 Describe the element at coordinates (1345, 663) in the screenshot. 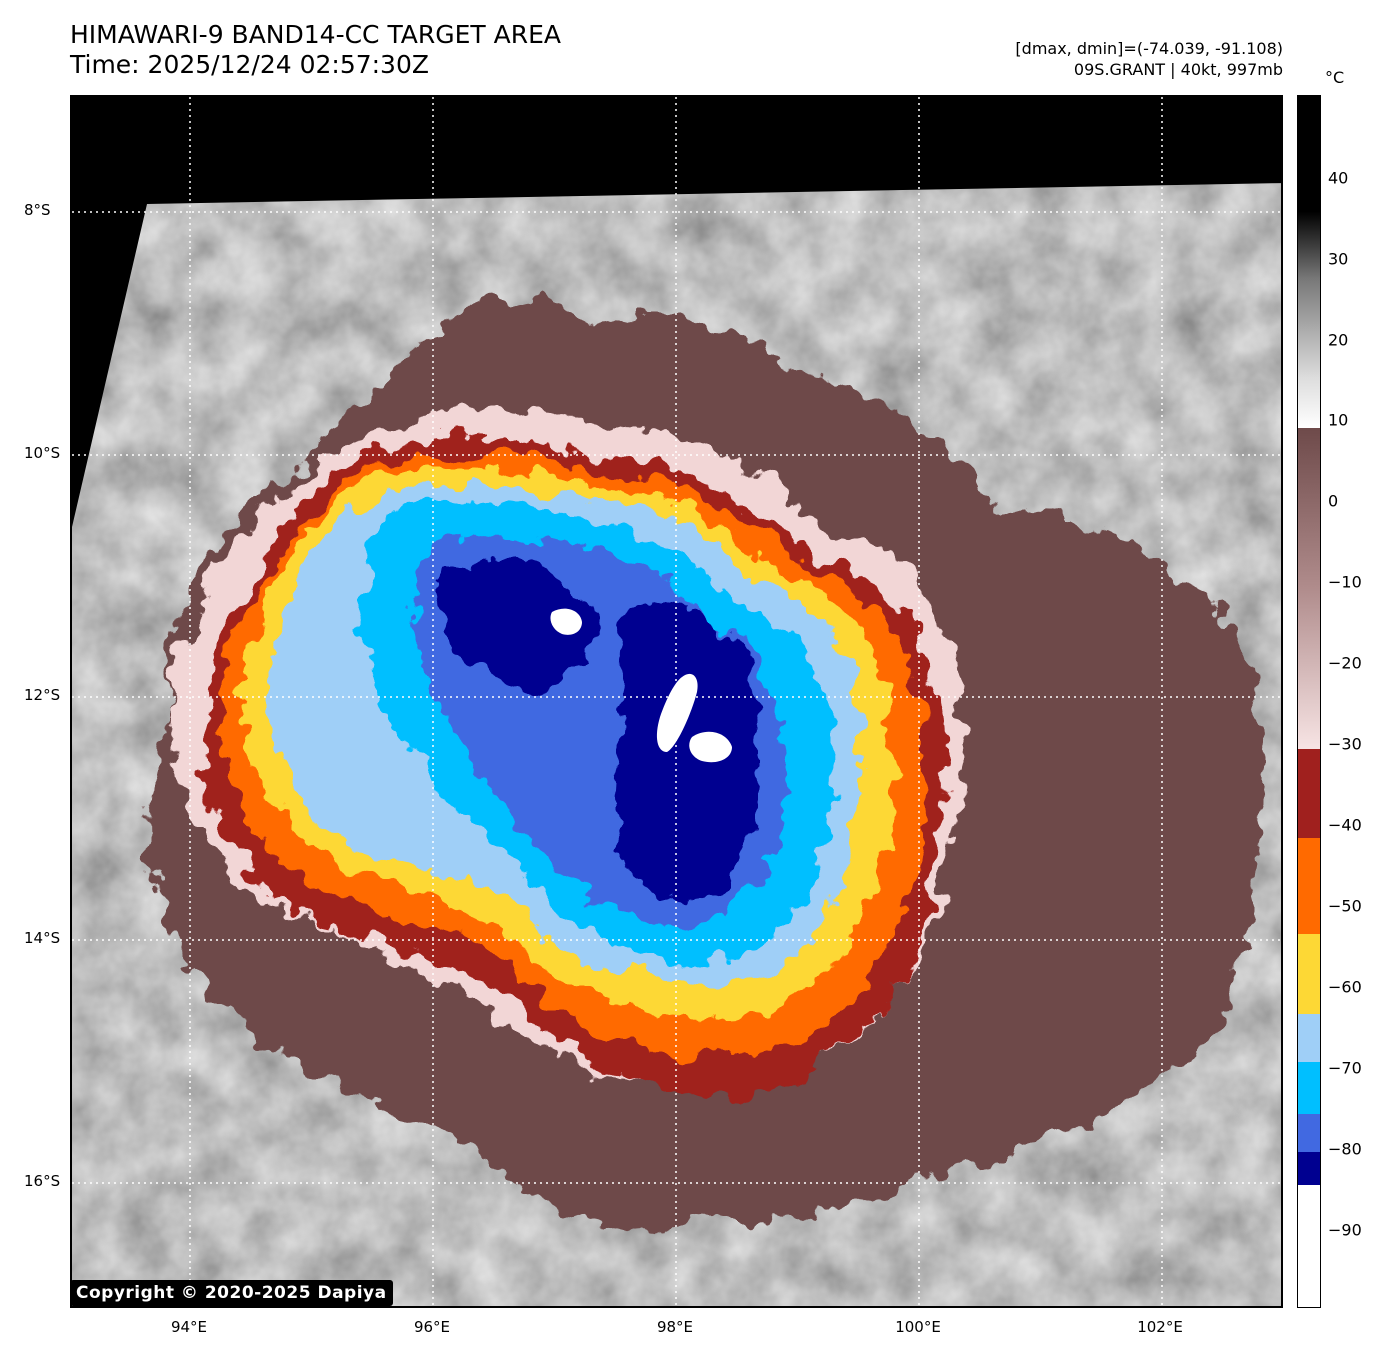

I see `colorbar-tick: −20` at that location.